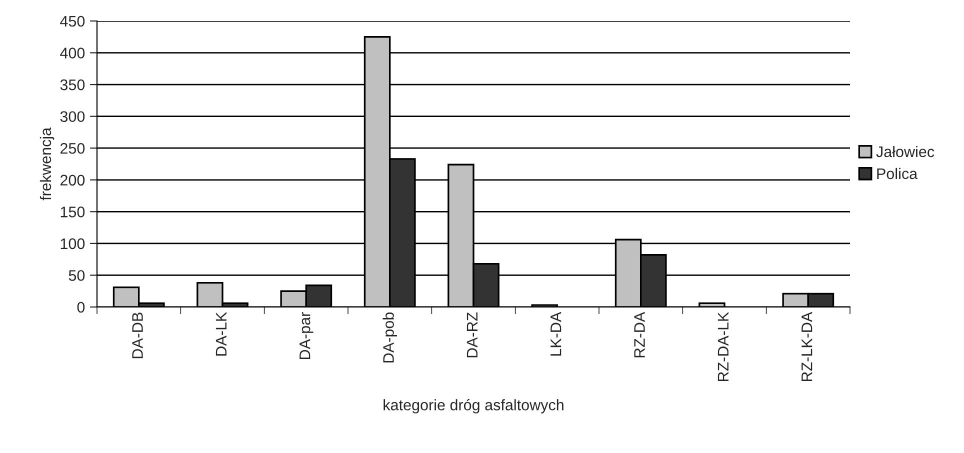 The image size is (964, 453). Describe the element at coordinates (47, 163) in the screenshot. I see `y-axis-title: frekwencja` at that location.